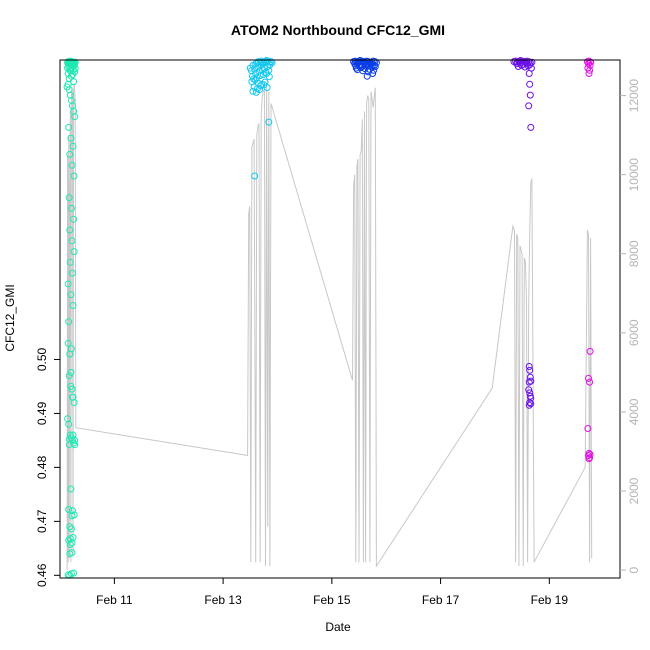  What do you see at coordinates (42, 413) in the screenshot?
I see `y-tick-label: 0.49` at bounding box center [42, 413].